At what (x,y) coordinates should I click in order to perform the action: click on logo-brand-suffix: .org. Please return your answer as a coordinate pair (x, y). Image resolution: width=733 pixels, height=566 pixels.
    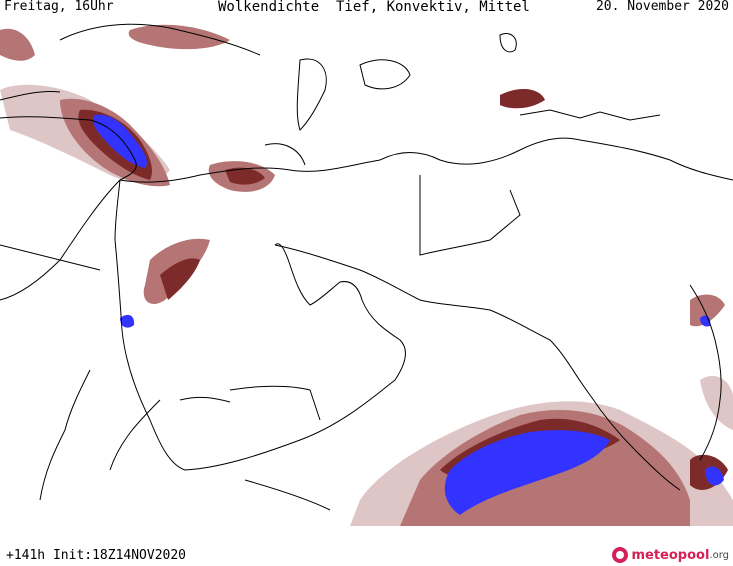
    Looking at the image, I should click on (719, 555).